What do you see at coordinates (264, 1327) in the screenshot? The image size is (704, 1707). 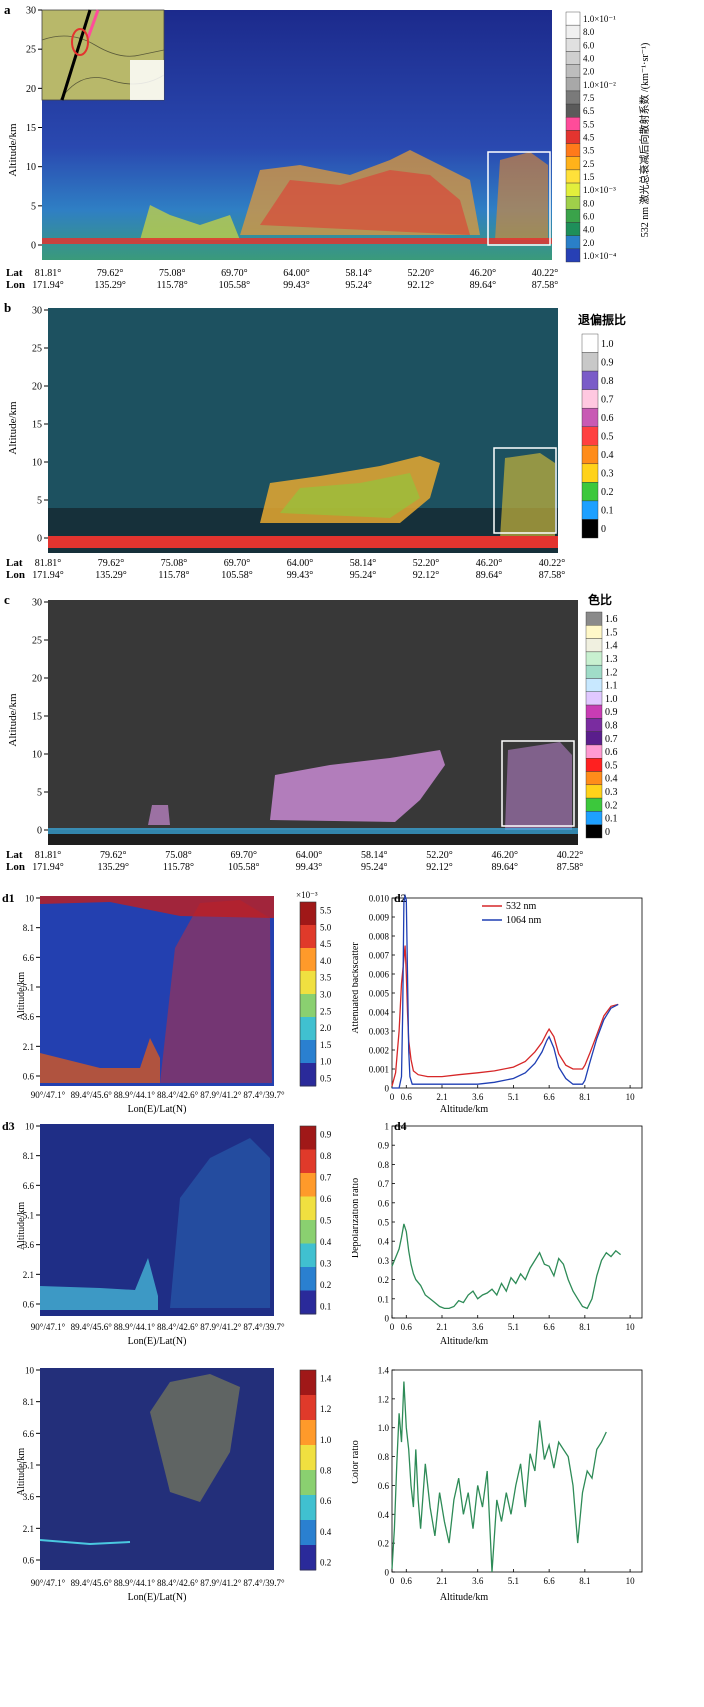 I see `x-tick-label: 87.4°/39.7°` at bounding box center [264, 1327].